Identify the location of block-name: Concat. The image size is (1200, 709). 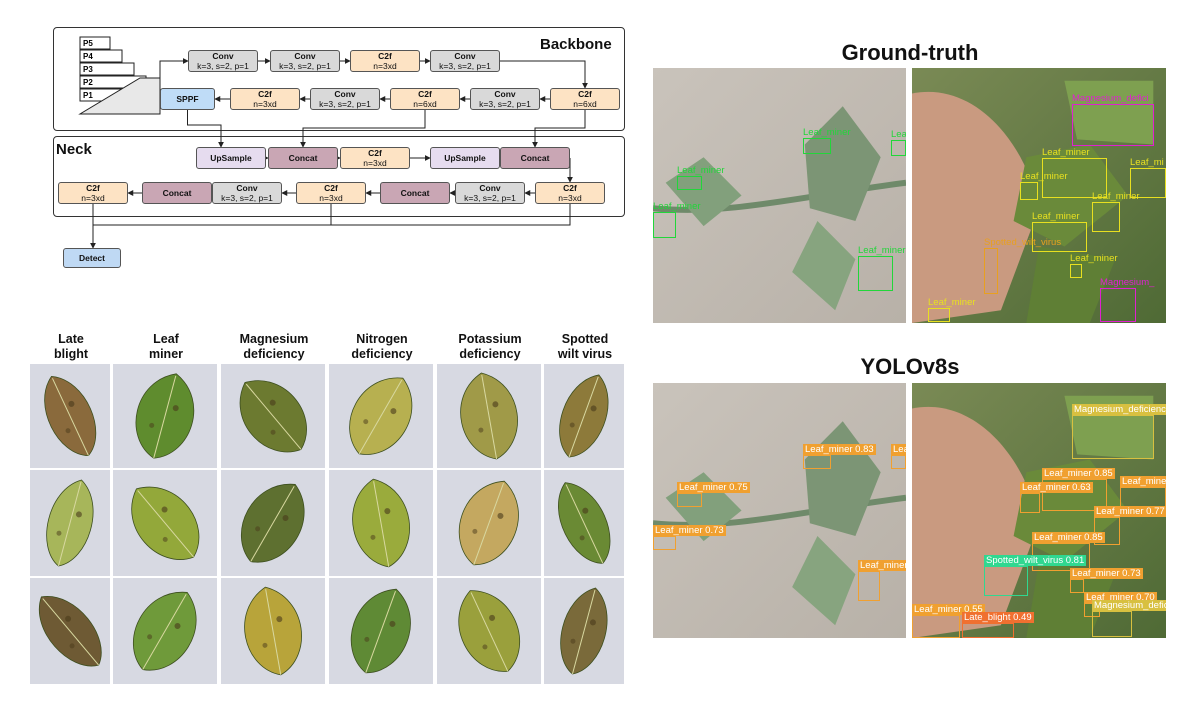
(303, 158).